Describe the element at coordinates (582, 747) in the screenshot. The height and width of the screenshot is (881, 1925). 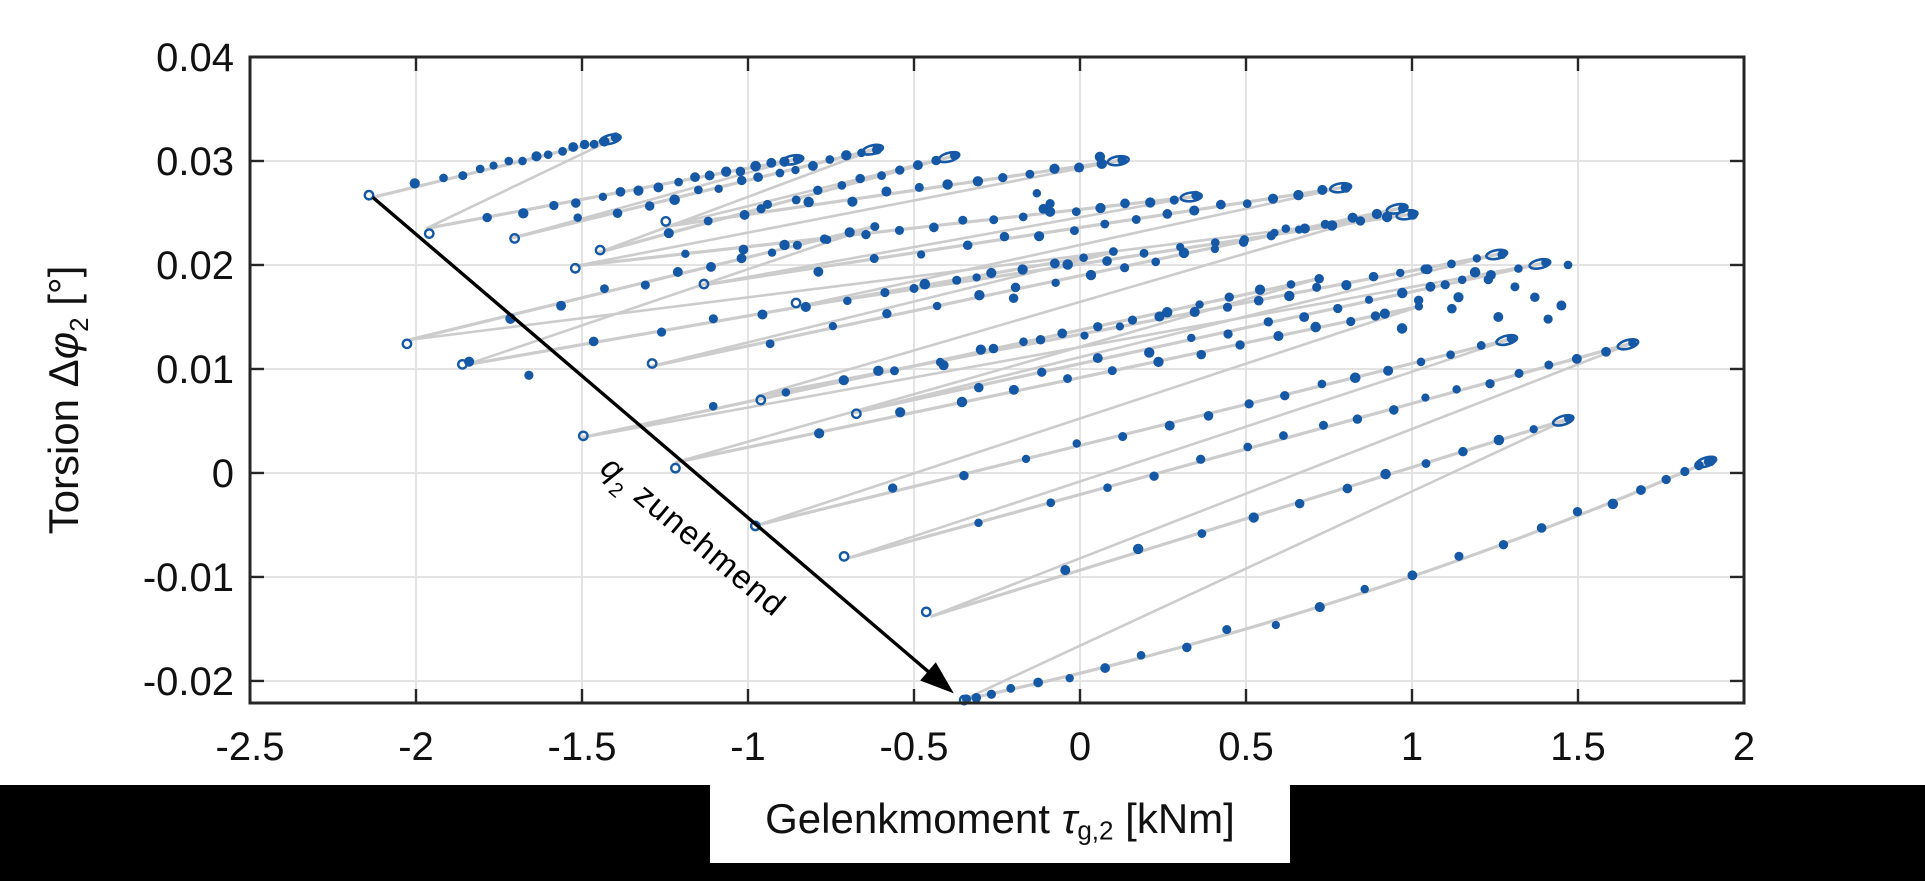
I see `x-tick-label: -1.5` at that location.